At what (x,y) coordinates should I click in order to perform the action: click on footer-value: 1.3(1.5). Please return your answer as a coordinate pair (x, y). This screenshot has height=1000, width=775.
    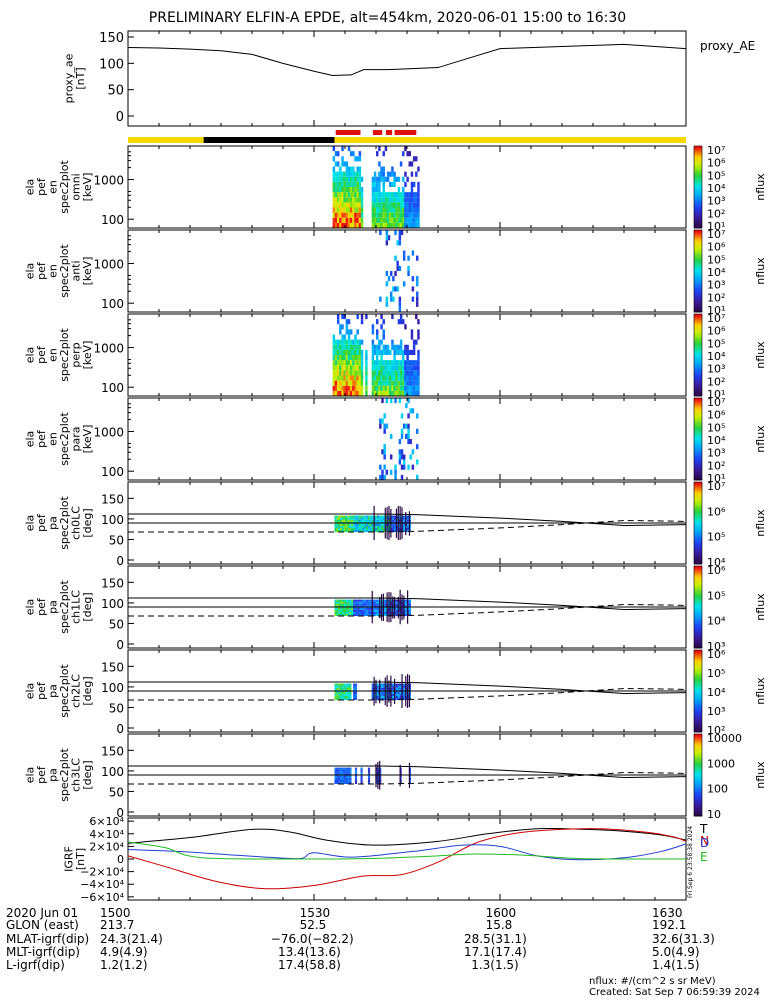
    Looking at the image, I should click on (495, 965).